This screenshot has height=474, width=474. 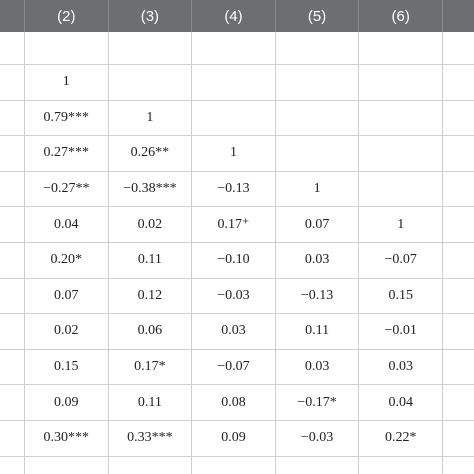 I want to click on table-cell: −0.17*, so click(x=317, y=403).